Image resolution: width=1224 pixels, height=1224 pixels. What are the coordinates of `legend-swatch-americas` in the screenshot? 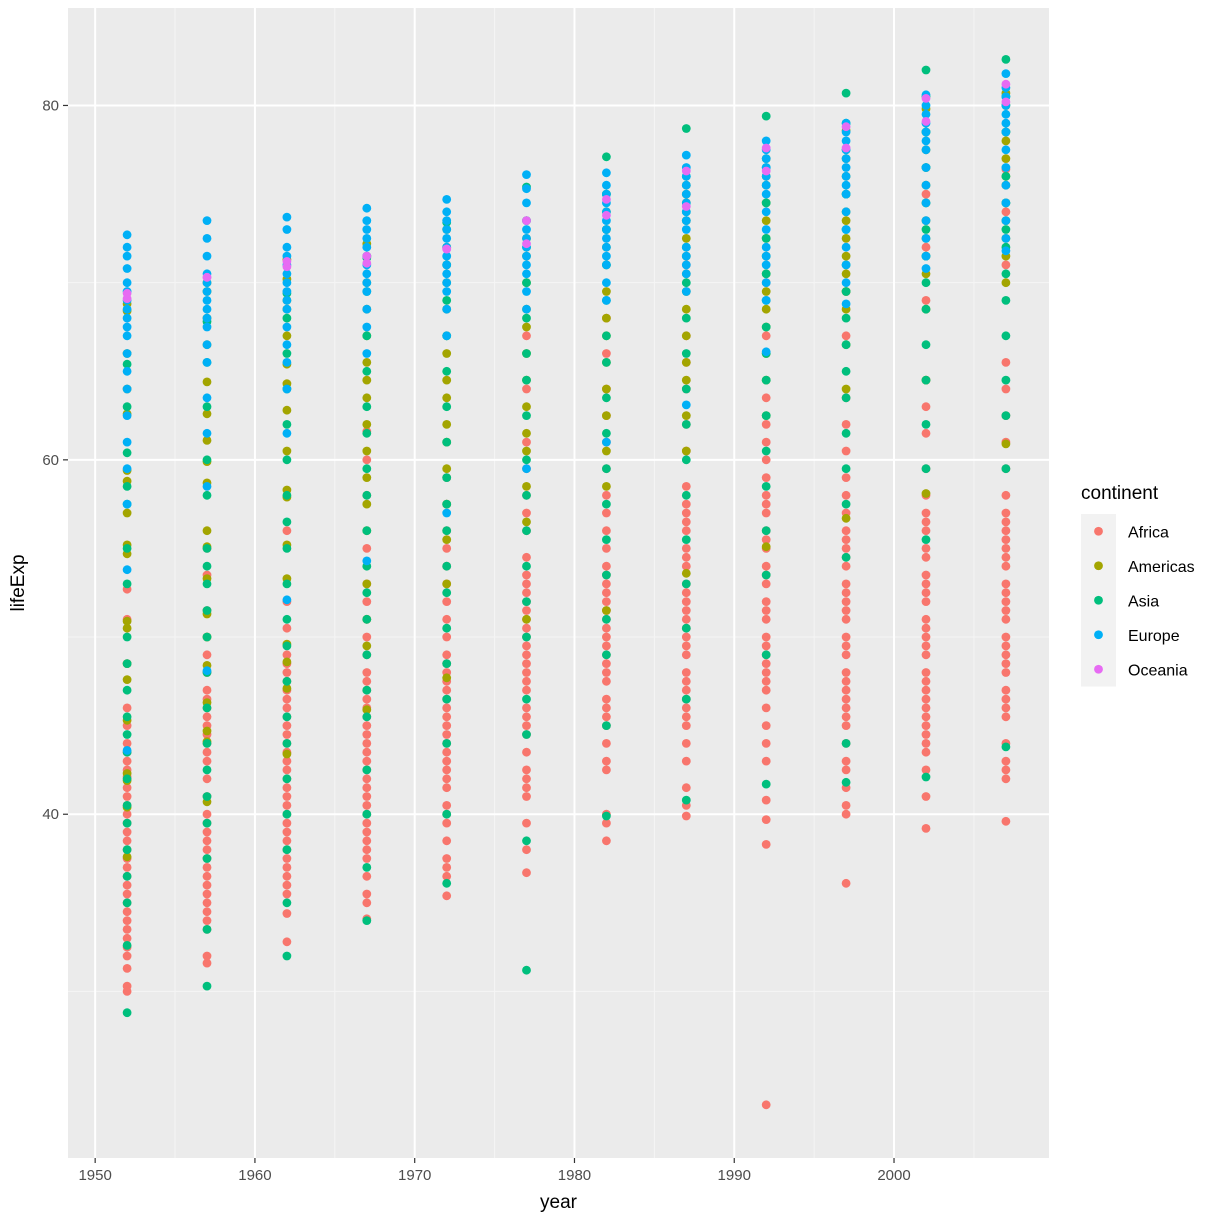 It's located at (1098, 566).